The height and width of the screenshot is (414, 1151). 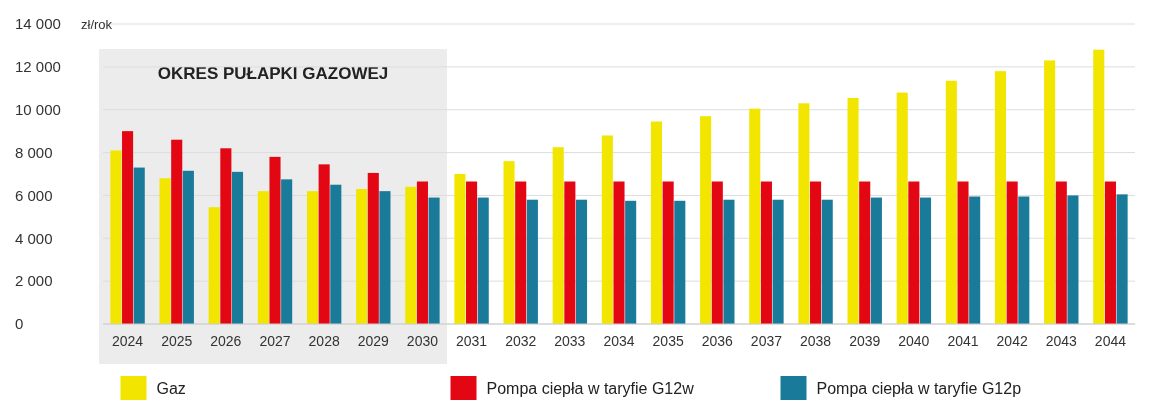 I want to click on y-tick-label: 6 000, so click(x=34, y=195).